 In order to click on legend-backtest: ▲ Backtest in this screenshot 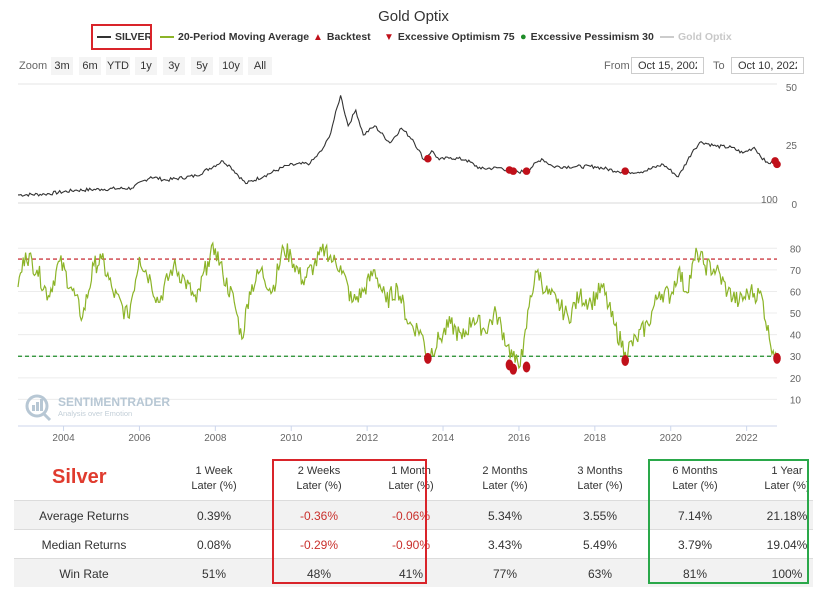, I will do `click(342, 37)`.